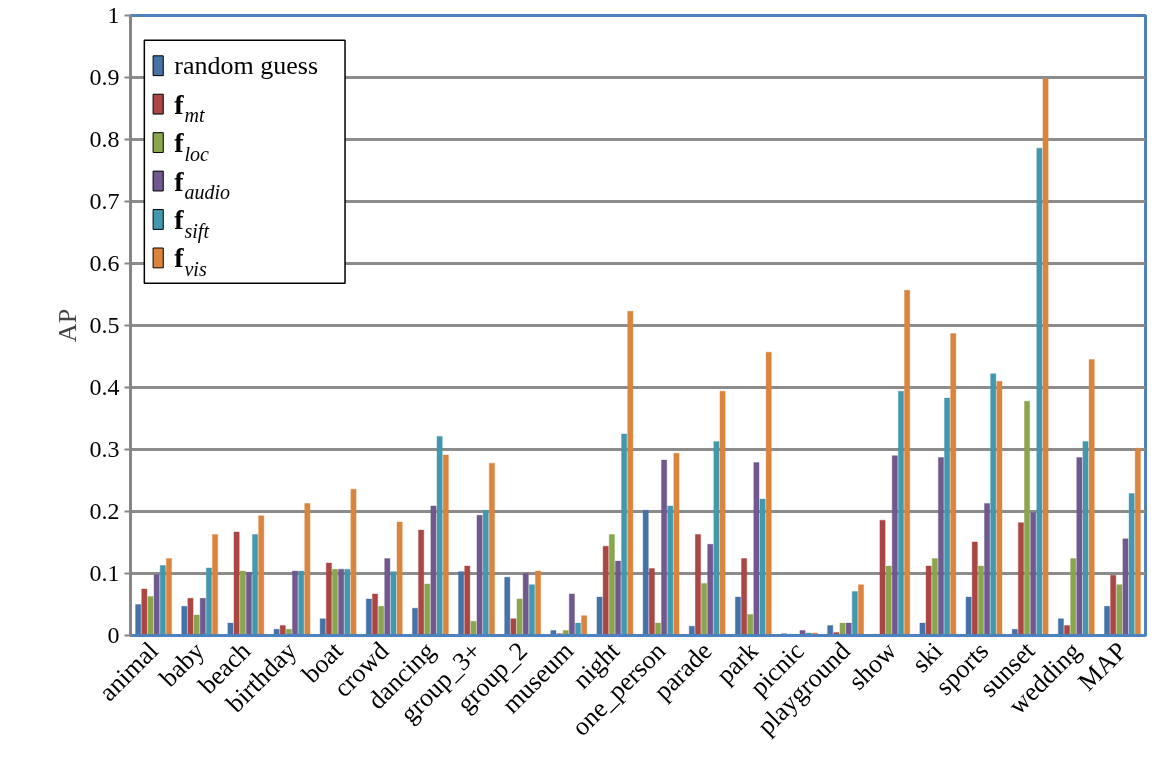  What do you see at coordinates (104, 449) in the screenshot?
I see `y-tick-label: 0.3` at bounding box center [104, 449].